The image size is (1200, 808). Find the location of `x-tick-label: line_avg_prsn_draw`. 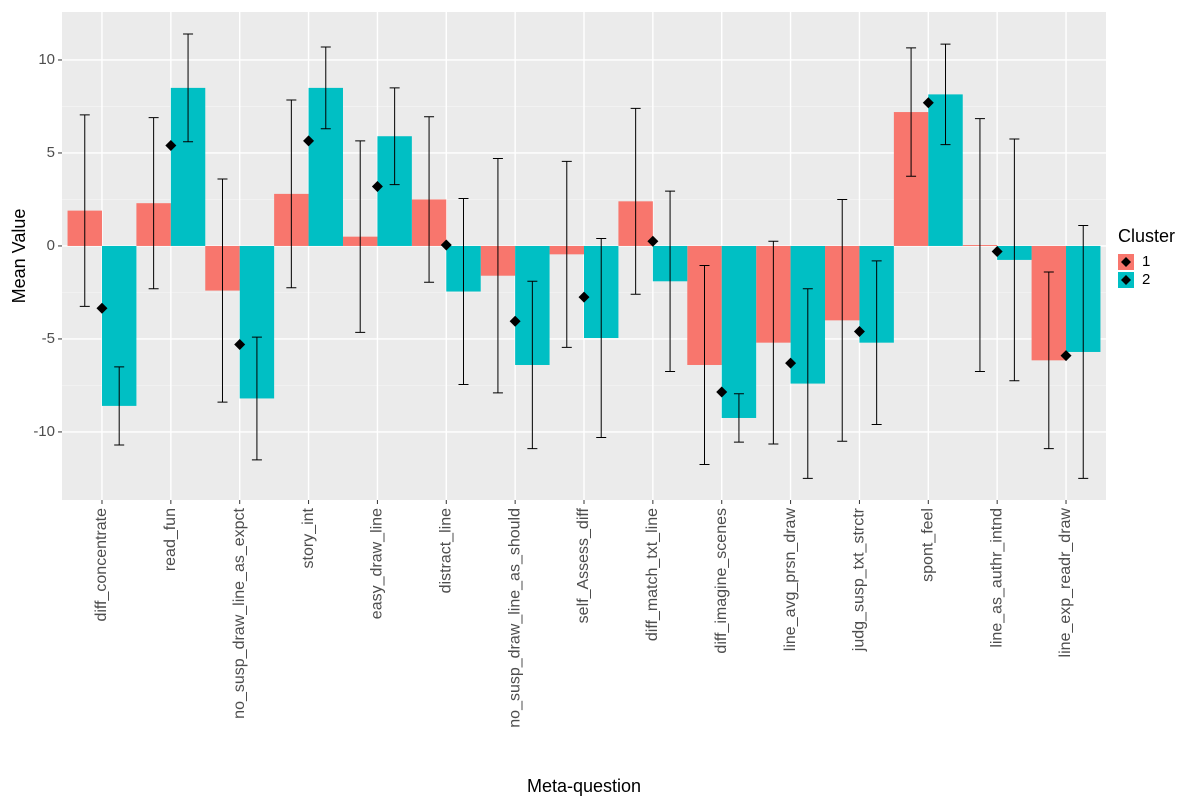

x-tick-label: line_avg_prsn_draw is located at coordinates (790, 580).